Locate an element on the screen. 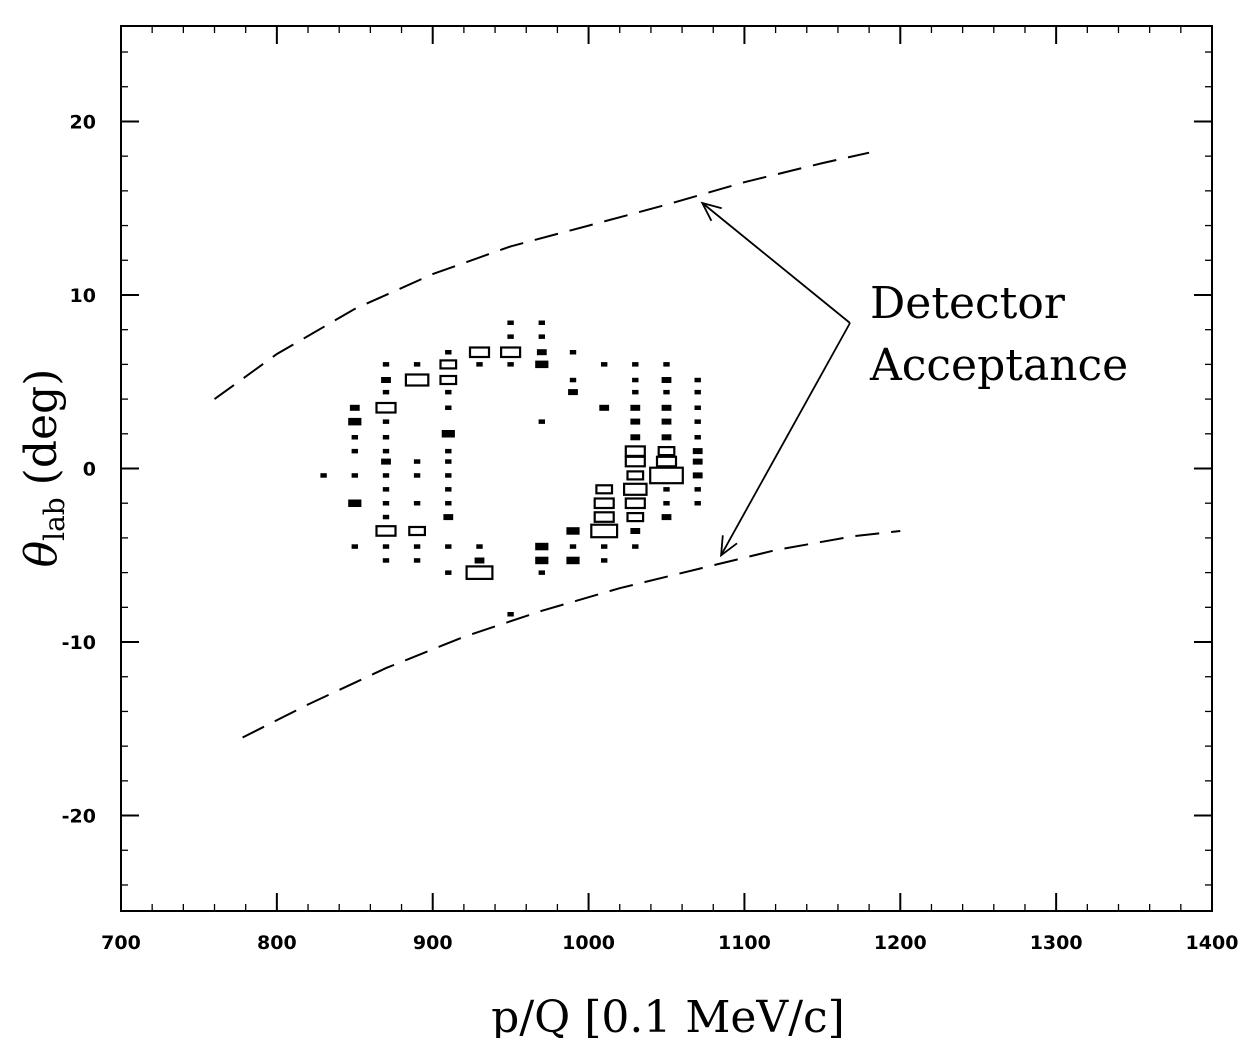 This screenshot has height=1038, width=1243. x-axis-title: p/Q [0.1 MeV/c] is located at coordinates (668, 1015).